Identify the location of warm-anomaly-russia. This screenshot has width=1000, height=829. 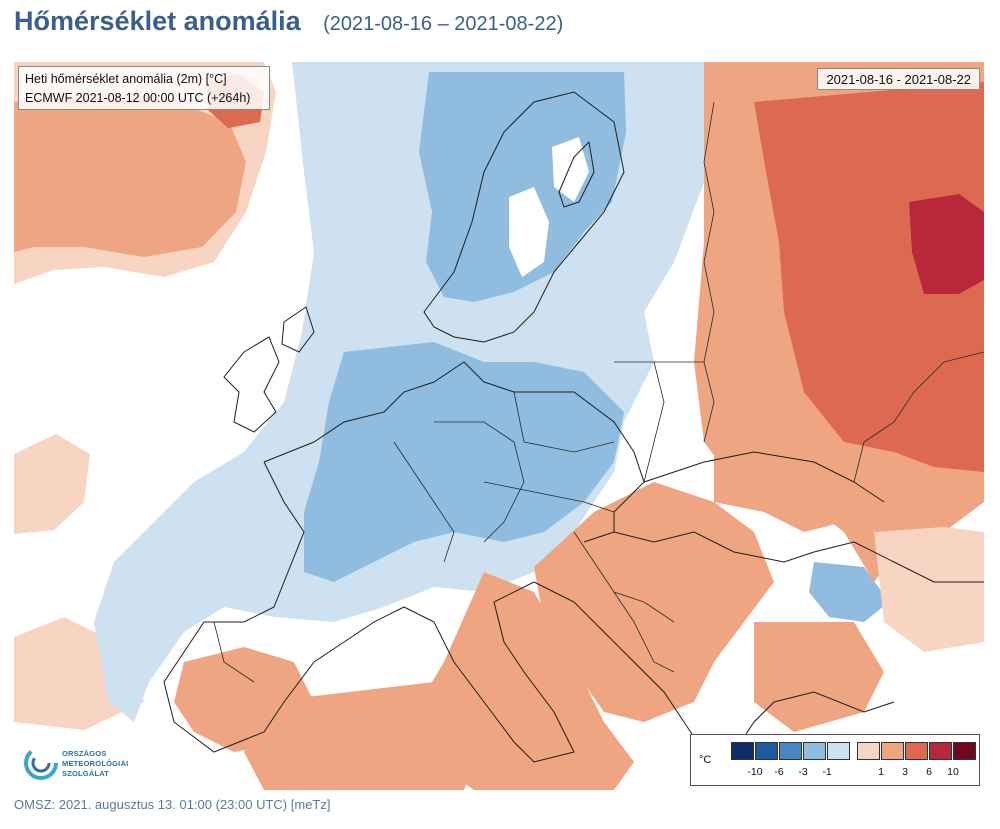
(869, 277).